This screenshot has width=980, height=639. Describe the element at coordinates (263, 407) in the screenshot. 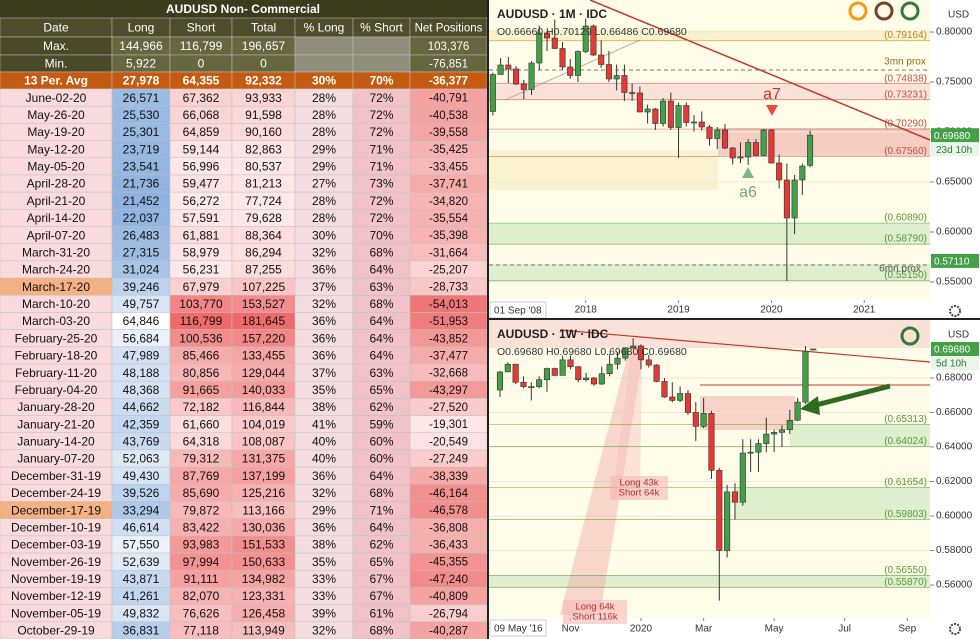

I see `row-value: 116,844` at that location.